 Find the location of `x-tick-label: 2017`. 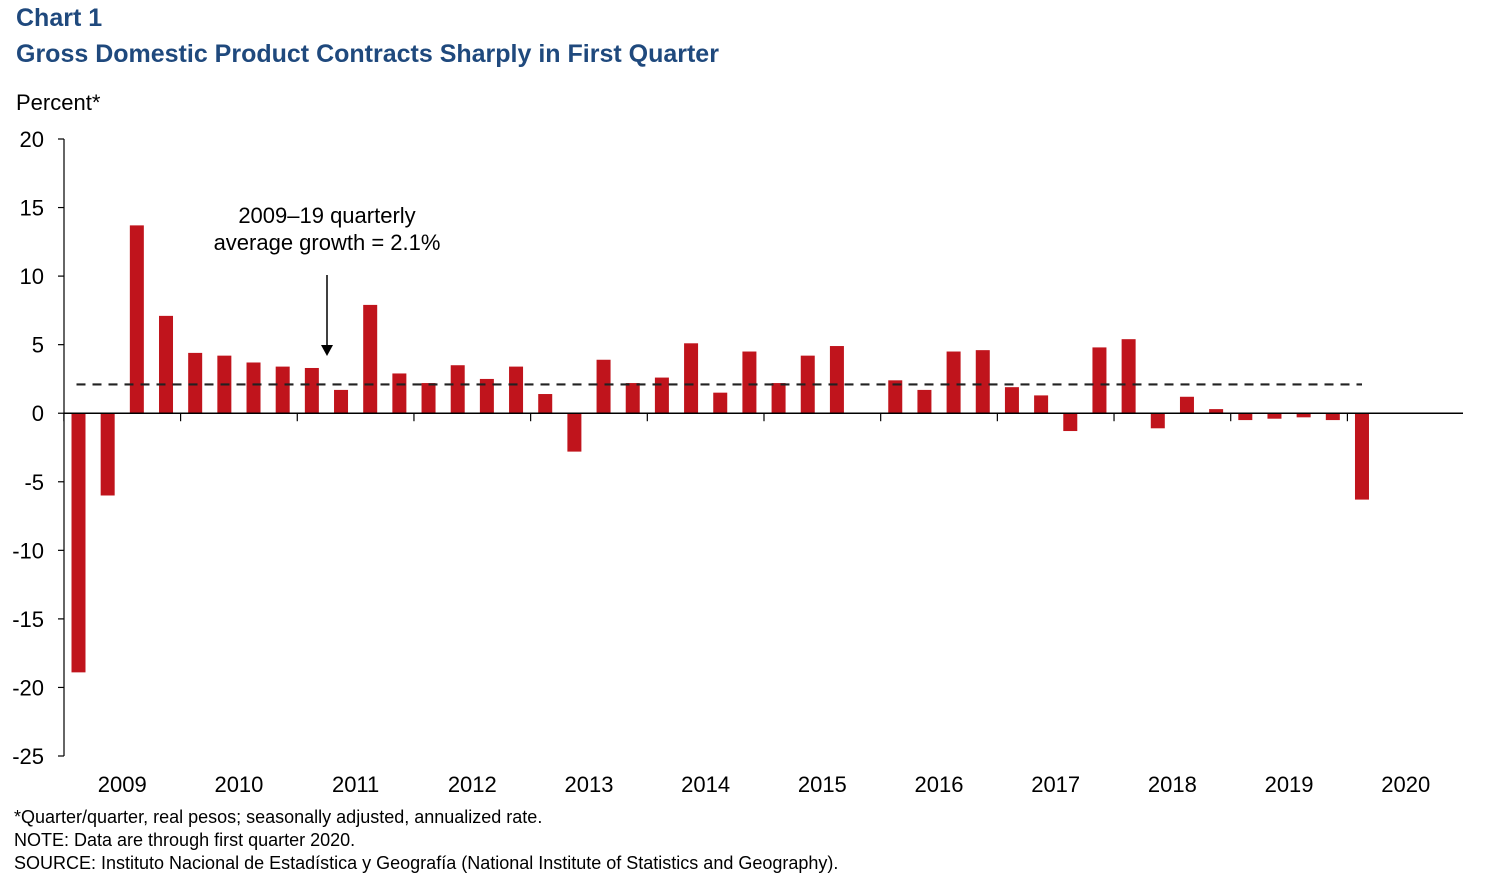

x-tick-label: 2017 is located at coordinates (1055, 784).